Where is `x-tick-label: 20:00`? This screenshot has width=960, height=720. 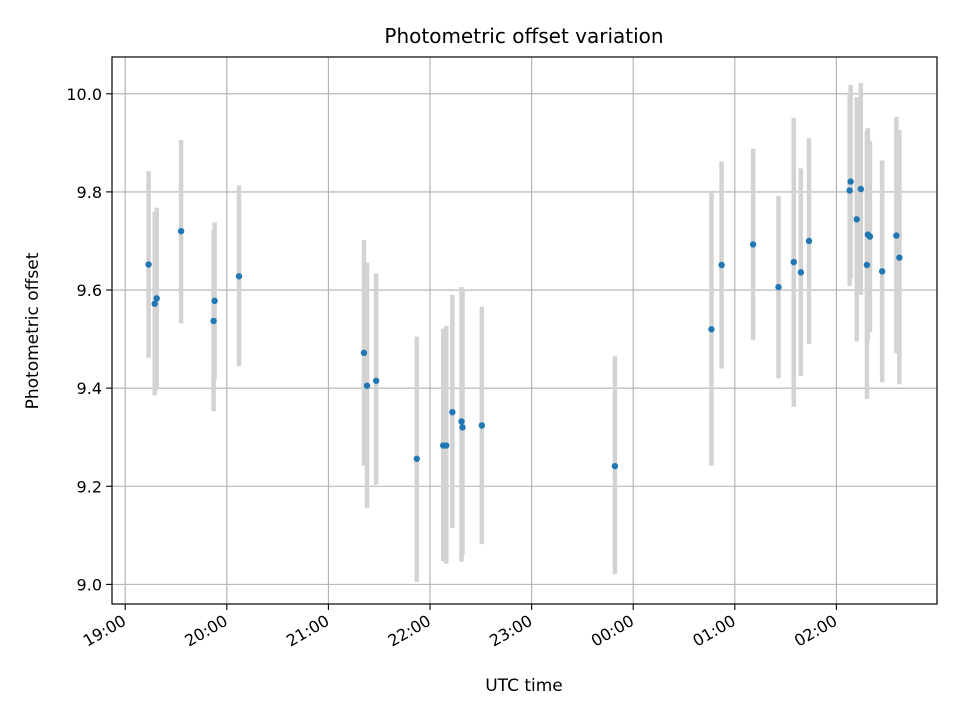 x-tick-label: 20:00 is located at coordinates (205, 631).